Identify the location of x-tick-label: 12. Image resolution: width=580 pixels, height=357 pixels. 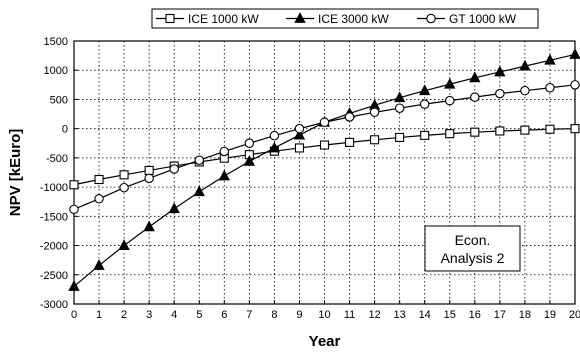
(374, 315).